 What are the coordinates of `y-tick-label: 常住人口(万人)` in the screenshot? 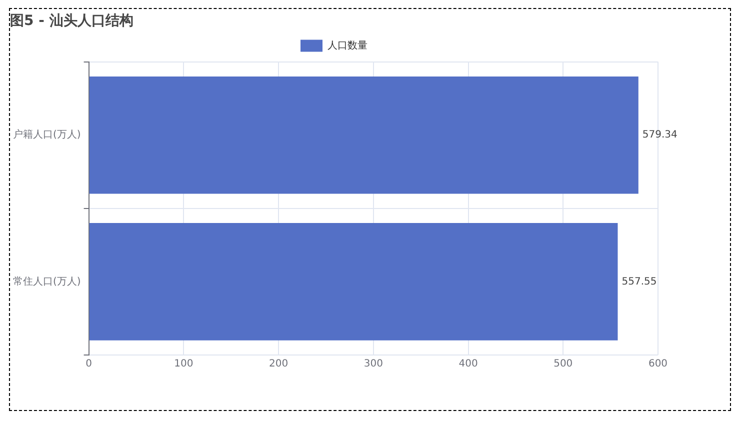 It's located at (46, 281).